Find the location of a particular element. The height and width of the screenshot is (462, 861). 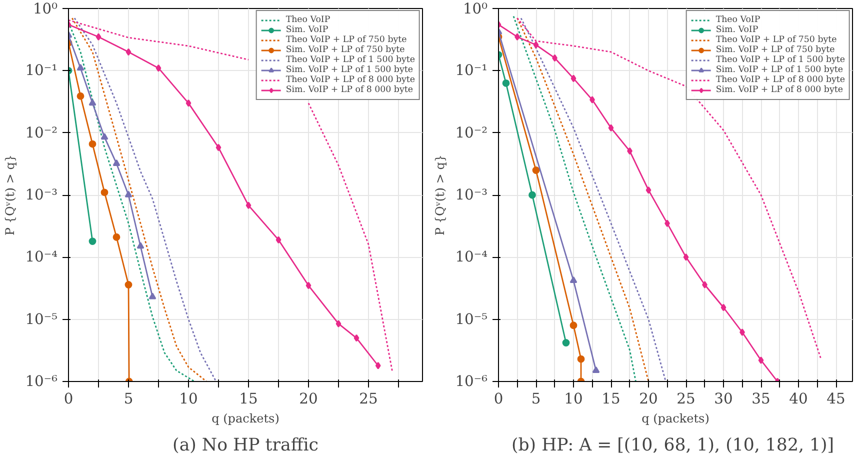

x-tick-label: 40 is located at coordinates (798, 399).